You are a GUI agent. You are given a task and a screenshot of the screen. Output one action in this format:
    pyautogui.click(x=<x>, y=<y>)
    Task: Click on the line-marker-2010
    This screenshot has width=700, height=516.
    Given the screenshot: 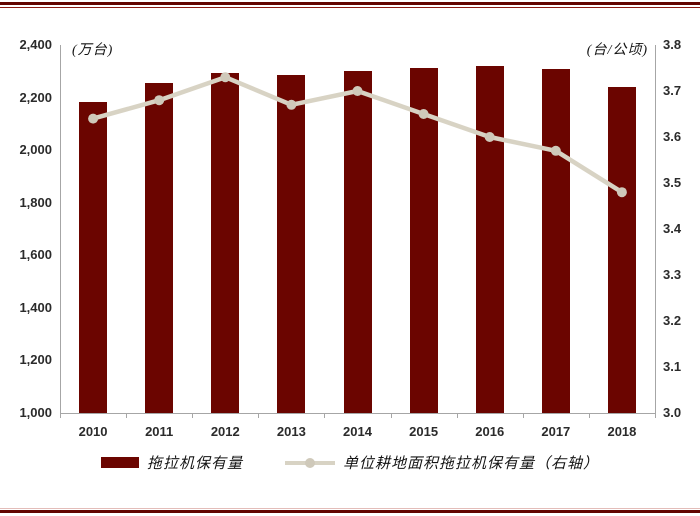 What is the action you would take?
    pyautogui.click(x=93, y=118)
    